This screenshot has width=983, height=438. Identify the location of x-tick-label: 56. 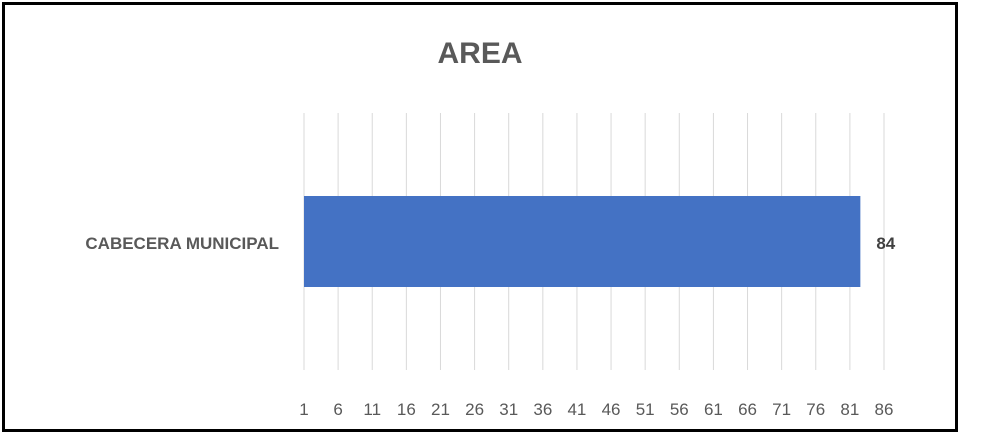
(679, 409).